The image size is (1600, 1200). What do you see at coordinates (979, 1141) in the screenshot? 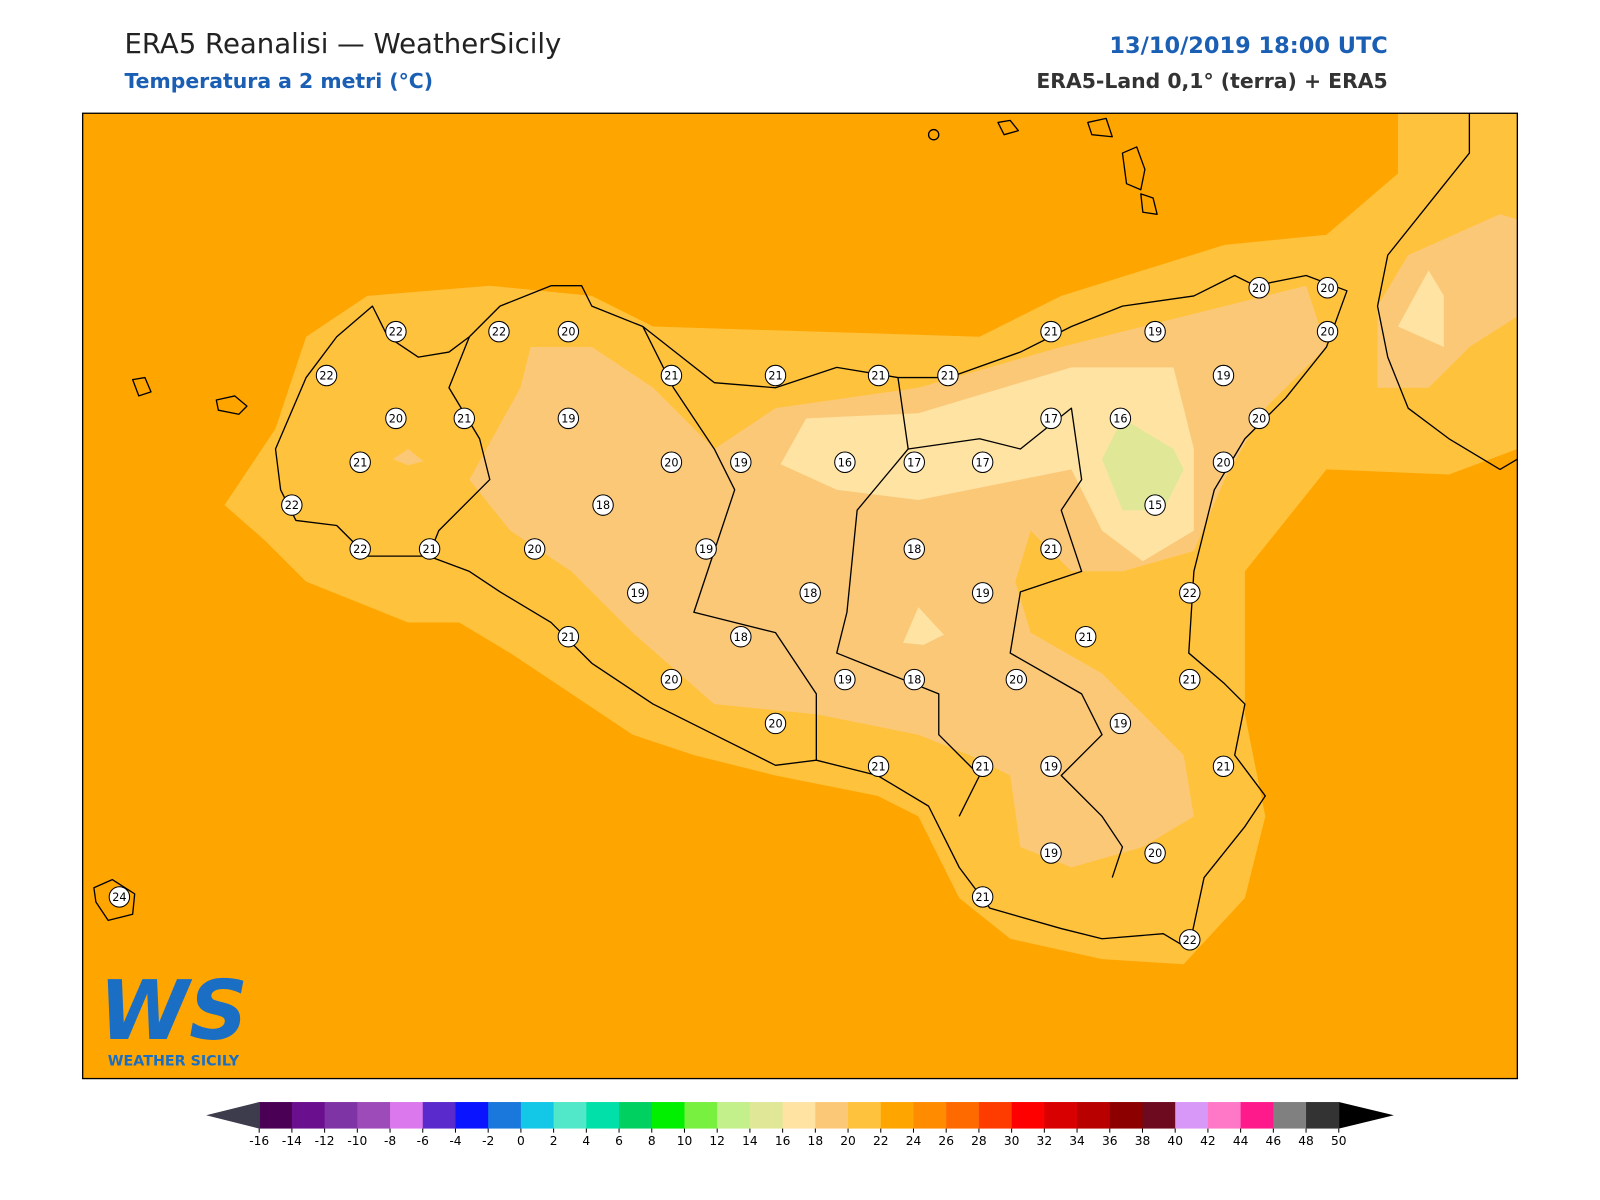
I see `colorbar-tick-label: 28` at bounding box center [979, 1141].